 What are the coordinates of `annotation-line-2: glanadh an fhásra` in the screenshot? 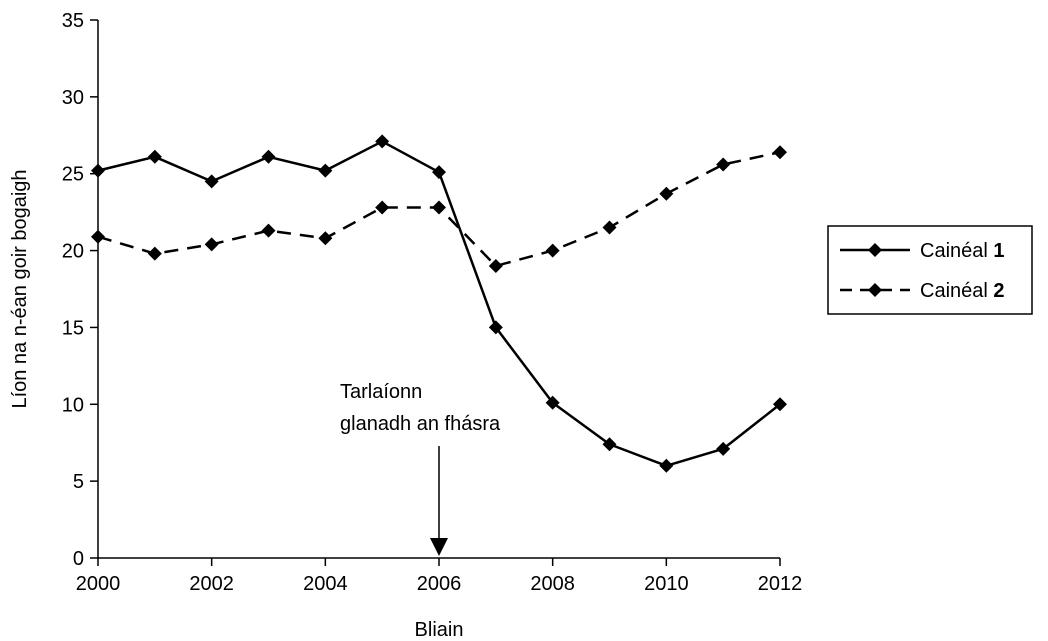 It's located at (420, 424).